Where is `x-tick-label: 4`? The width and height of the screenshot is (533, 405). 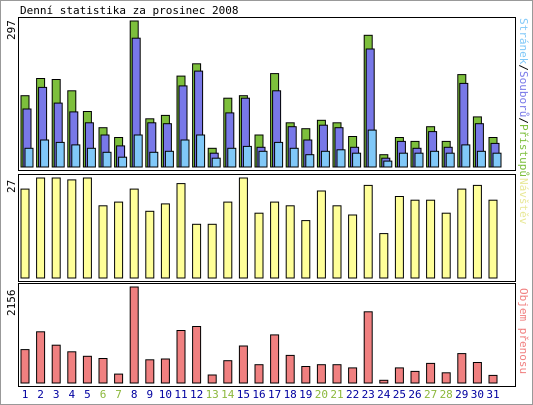
x-tick-label: 4 is located at coordinates (72, 394).